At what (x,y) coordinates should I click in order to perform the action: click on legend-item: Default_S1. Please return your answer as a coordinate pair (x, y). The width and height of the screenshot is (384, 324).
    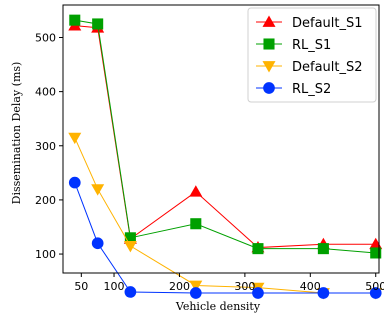
    Looking at the image, I should click on (309, 23).